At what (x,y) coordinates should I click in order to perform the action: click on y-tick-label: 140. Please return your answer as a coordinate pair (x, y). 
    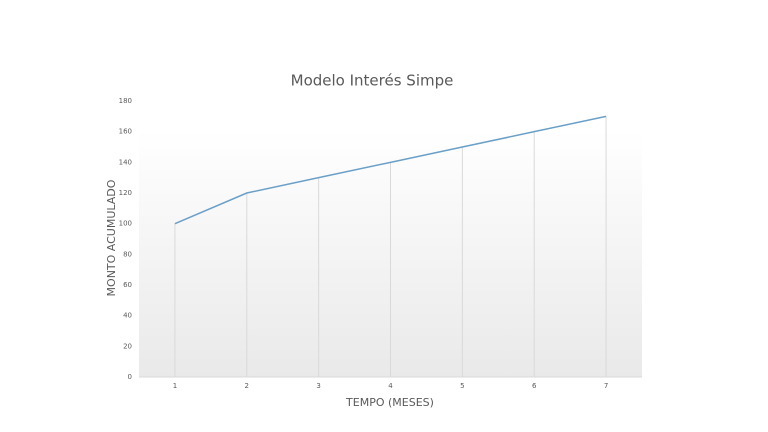
    Looking at the image, I should click on (125, 162).